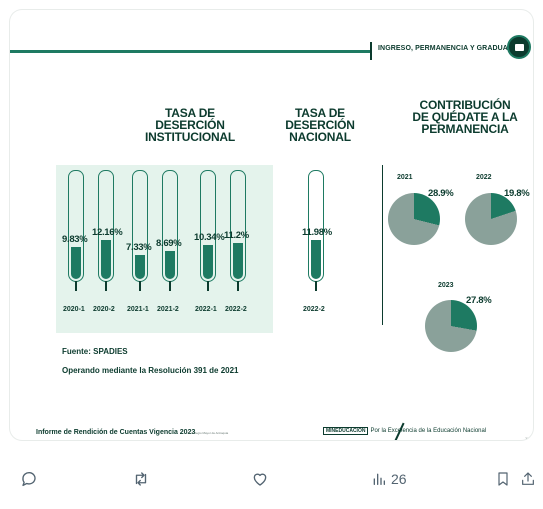 This screenshot has height=509, width=543. I want to click on institutional-2022-2-fill, so click(238, 261).